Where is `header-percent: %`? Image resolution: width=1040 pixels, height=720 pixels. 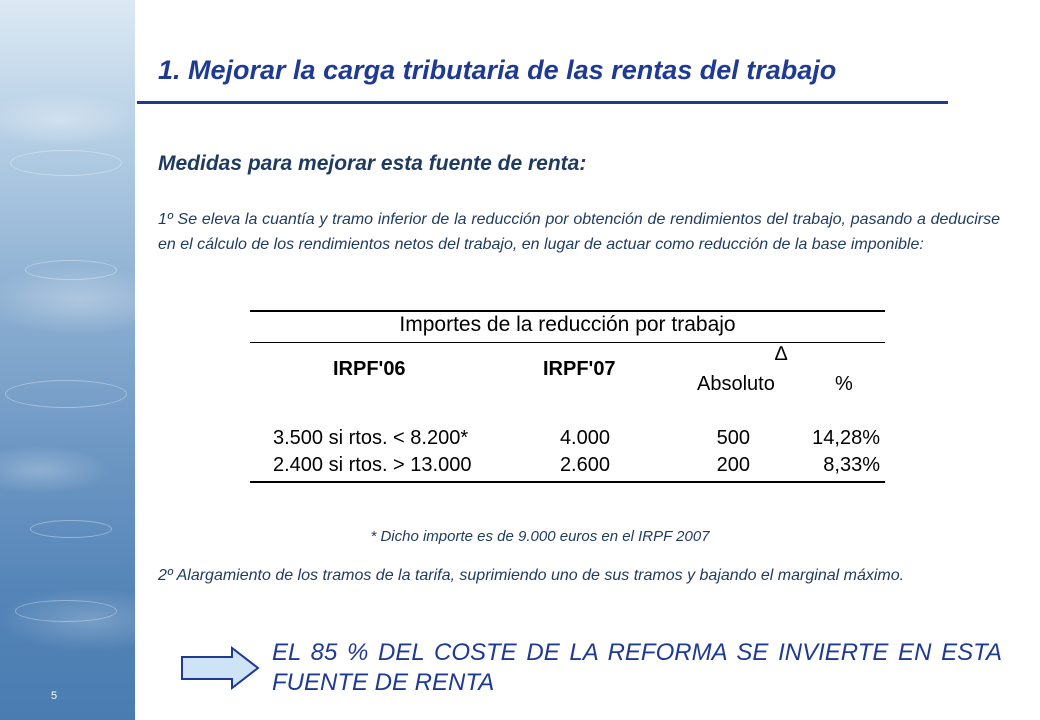 header-percent: % is located at coordinates (844, 384).